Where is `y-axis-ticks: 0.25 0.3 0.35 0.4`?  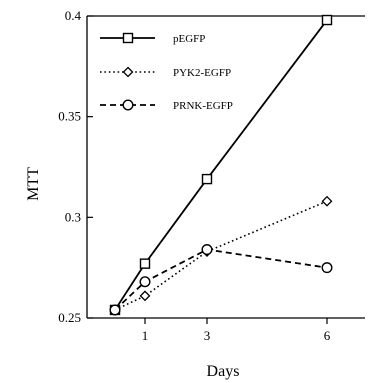
y-axis-ticks: 0.25 0.3 0.35 0.4 is located at coordinates (75, 166).